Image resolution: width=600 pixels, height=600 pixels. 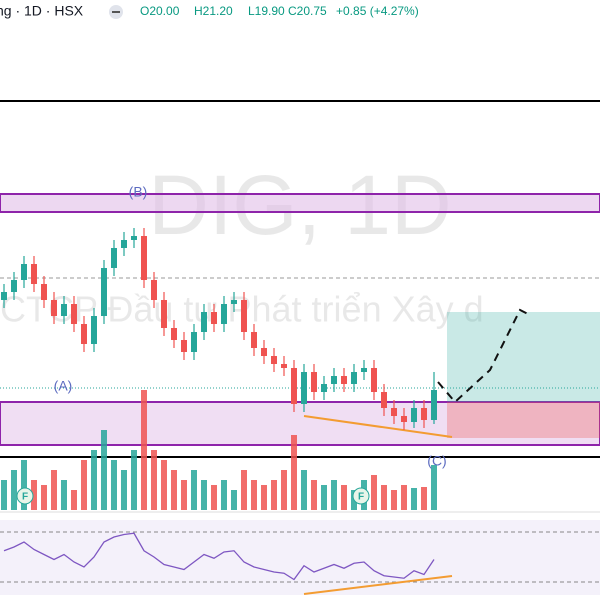 I want to click on wave-label: (A), so click(x=63, y=386).